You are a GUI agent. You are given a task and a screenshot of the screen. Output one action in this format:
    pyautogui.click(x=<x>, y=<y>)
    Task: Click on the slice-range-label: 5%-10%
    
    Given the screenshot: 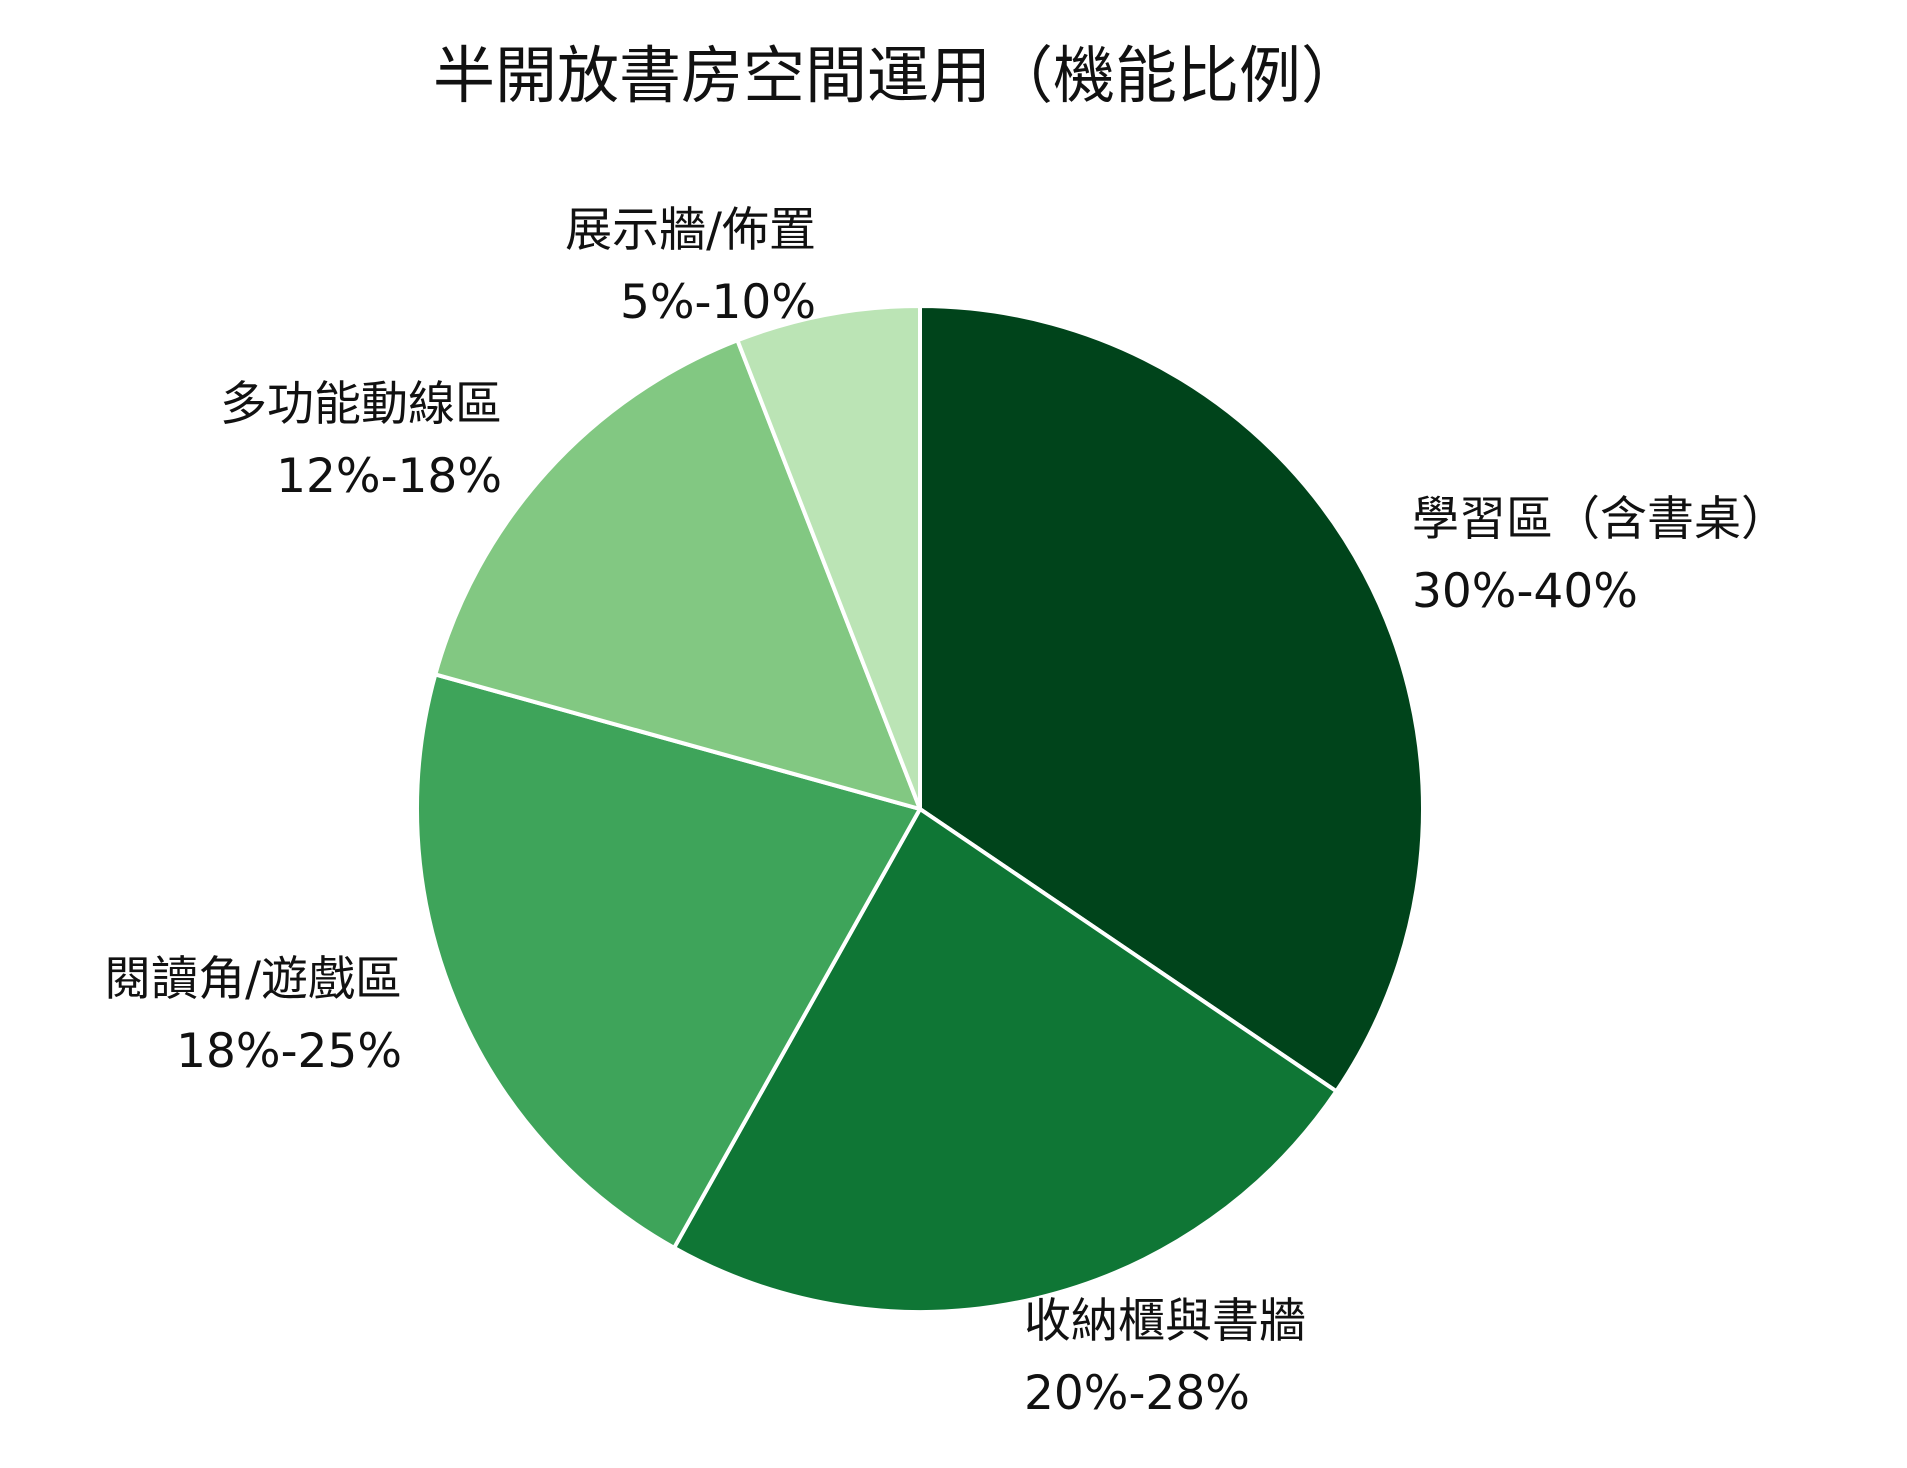 What is the action you would take?
    pyautogui.click(x=718, y=302)
    